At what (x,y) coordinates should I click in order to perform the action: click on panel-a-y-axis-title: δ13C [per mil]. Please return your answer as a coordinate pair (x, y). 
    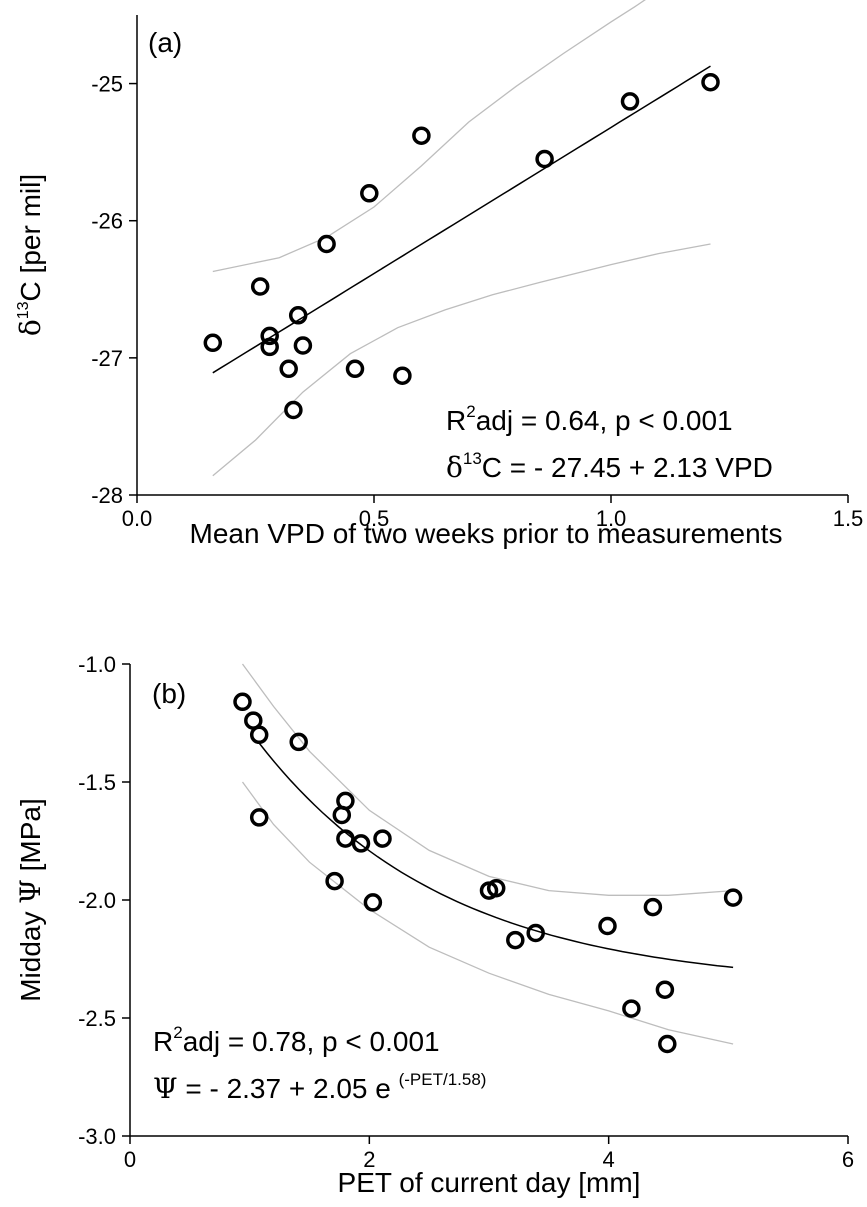
    Looking at the image, I should click on (30, 255).